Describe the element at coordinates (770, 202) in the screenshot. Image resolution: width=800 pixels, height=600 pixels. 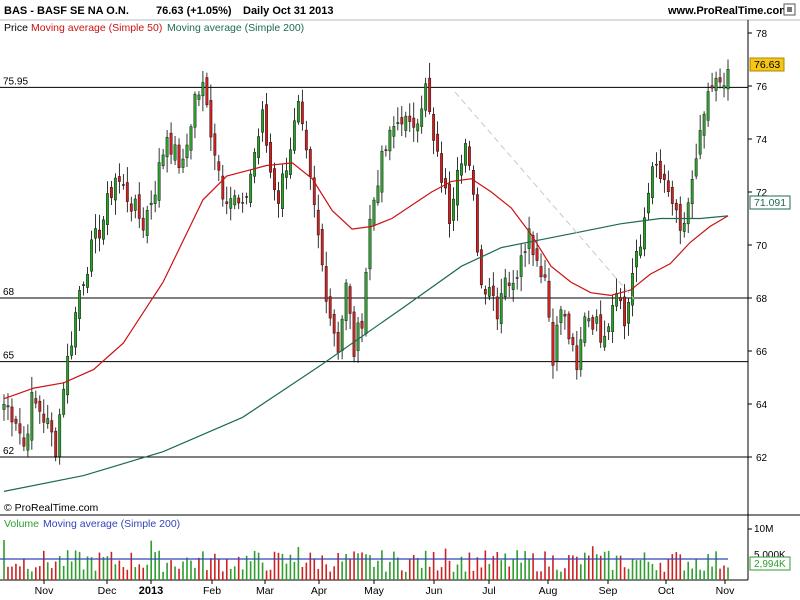
I see `ma200-marker: 71.091` at that location.